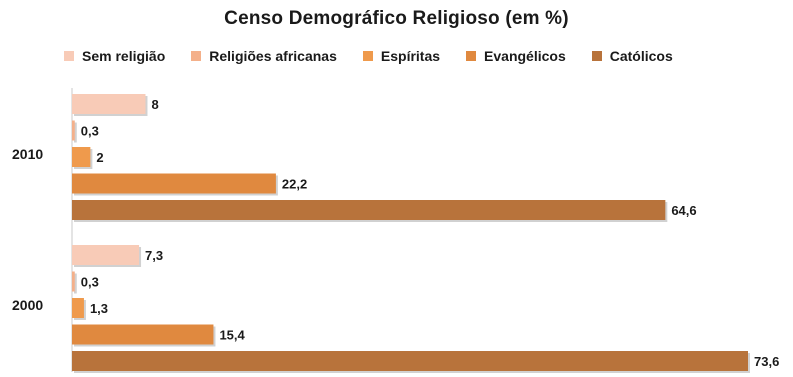  Describe the element at coordinates (683, 210) in the screenshot. I see `data-label: 64,6` at that location.